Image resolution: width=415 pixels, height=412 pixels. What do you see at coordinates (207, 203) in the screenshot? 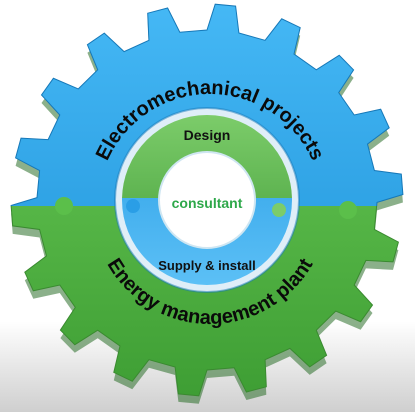
I see `center-label: consultant` at bounding box center [207, 203].